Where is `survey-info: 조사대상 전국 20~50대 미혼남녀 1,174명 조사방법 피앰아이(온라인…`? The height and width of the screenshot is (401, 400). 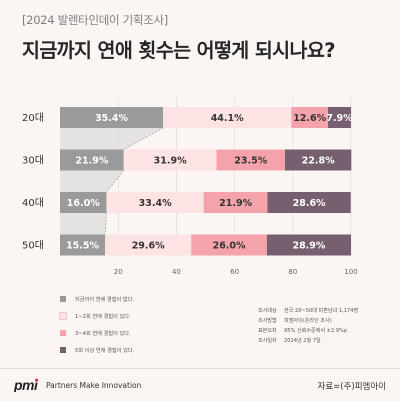
survey-info: 조사대상 전국 20~50대 미혼남녀 1,174명 조사방법 피앰아이(온라인… is located at coordinates (308, 325).